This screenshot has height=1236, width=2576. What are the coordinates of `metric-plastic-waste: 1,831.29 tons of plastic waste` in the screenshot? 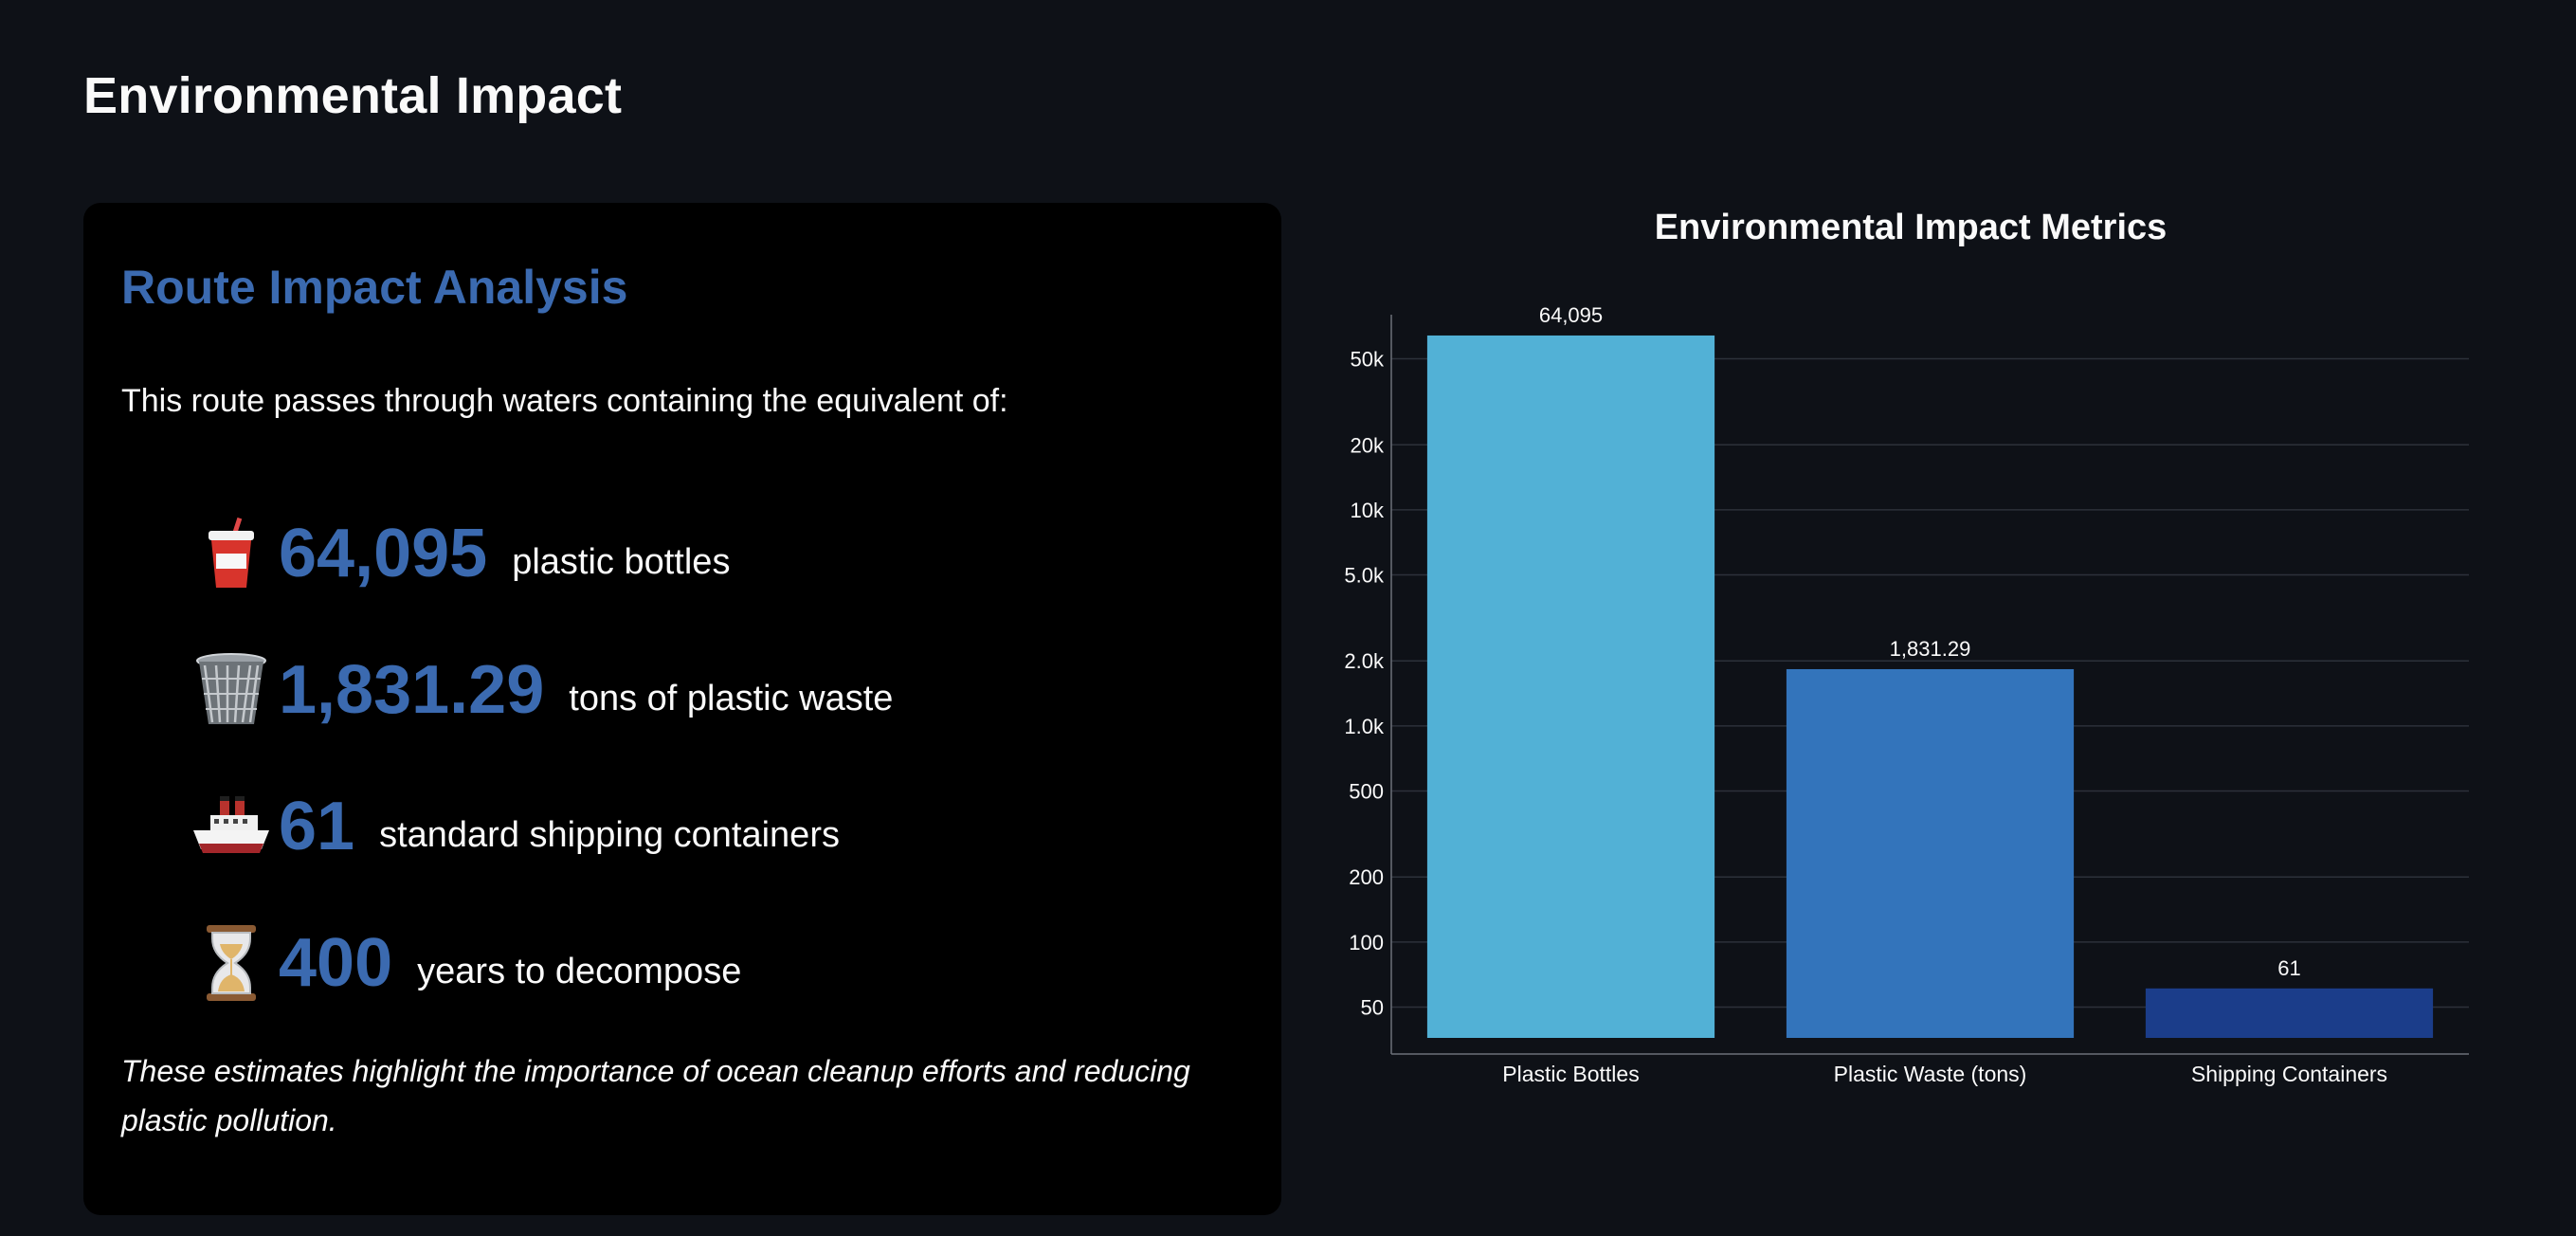 It's located at (541, 690).